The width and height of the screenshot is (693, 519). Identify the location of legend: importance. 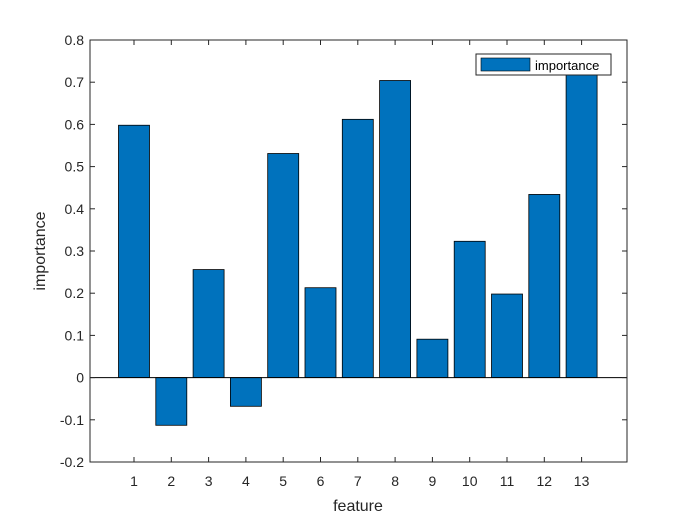
(543, 64).